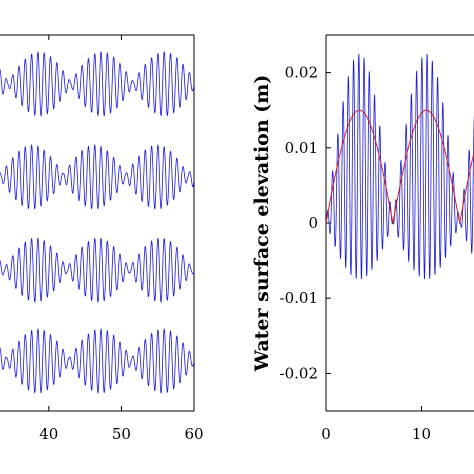 Image resolution: width=474 pixels, height=474 pixels. What do you see at coordinates (301, 73) in the screenshot?
I see `right-y-tick-label: 0.02` at bounding box center [301, 73].